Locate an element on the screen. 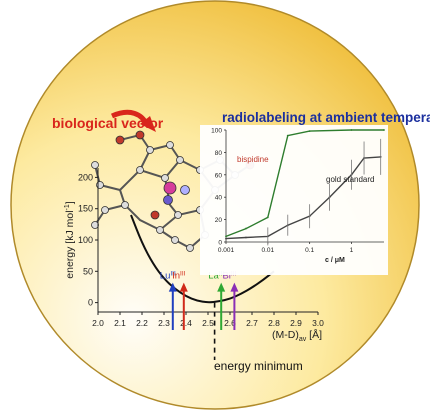 This screenshot has width=430, height=410. legend-bispidine: bispidine is located at coordinates (253, 159).